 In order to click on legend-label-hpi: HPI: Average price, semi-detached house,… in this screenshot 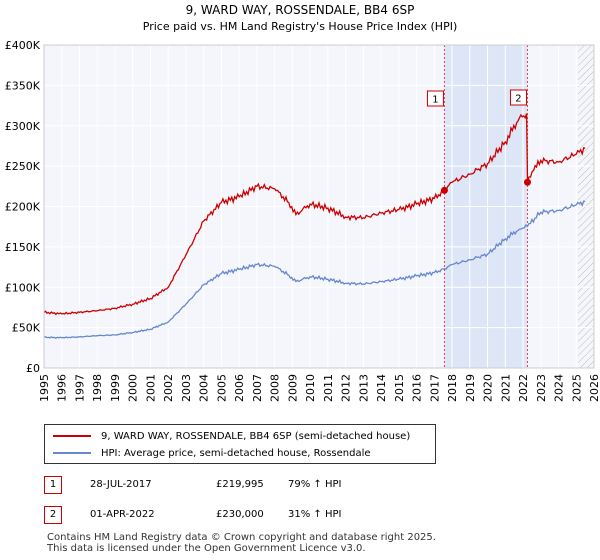, I will do `click(236, 453)`.